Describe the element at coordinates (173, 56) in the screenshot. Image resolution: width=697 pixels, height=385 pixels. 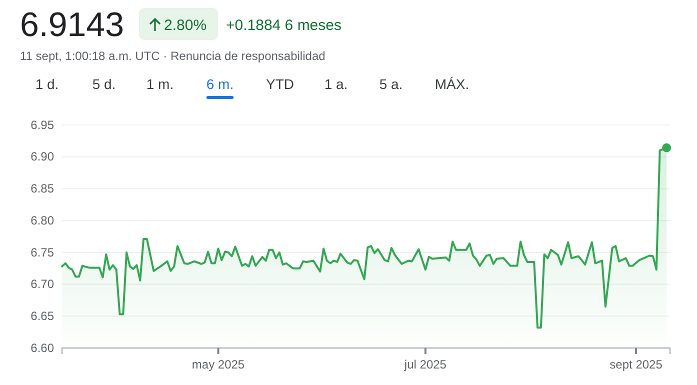
I see `chart-subtitle: 11 sept, 1:00:18 a.m. UTC · Renuncia de responsabilidad` at that location.